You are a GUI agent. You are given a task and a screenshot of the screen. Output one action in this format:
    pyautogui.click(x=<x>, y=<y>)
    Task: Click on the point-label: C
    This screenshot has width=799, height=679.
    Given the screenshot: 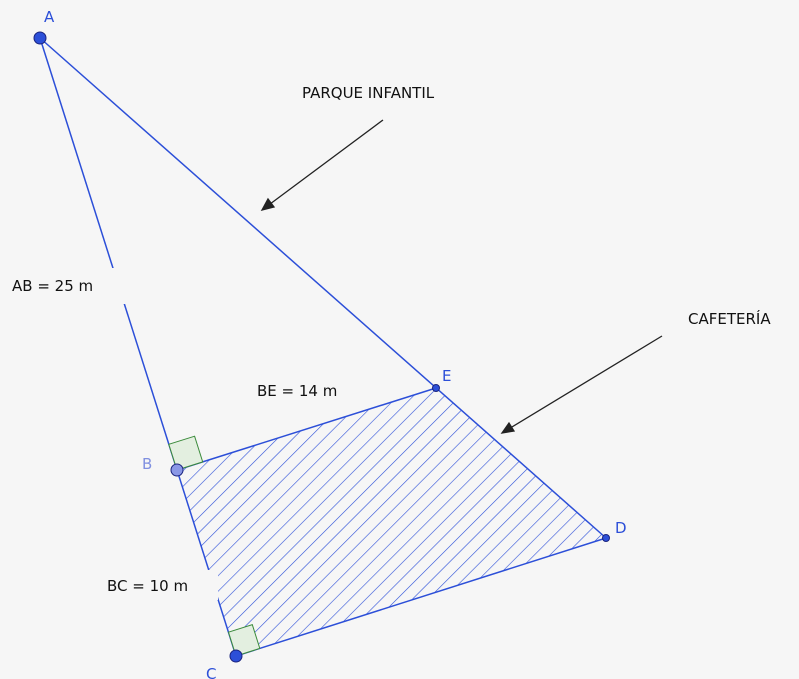 What is the action you would take?
    pyautogui.click(x=211, y=672)
    